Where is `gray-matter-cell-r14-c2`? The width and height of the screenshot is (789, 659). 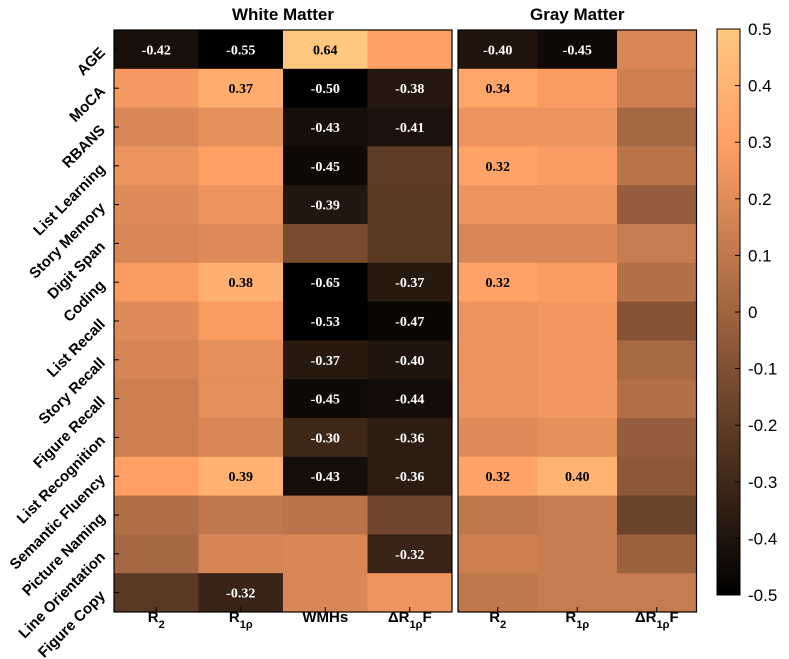 gray-matter-cell-r14-c2 is located at coordinates (657, 593).